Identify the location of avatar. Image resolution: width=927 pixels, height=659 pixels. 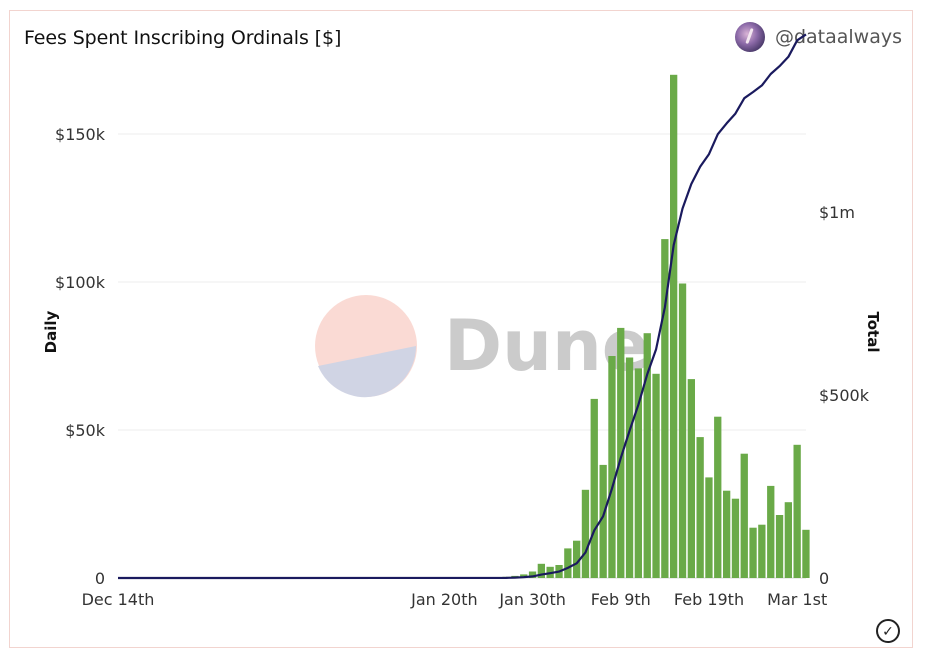
(749, 37).